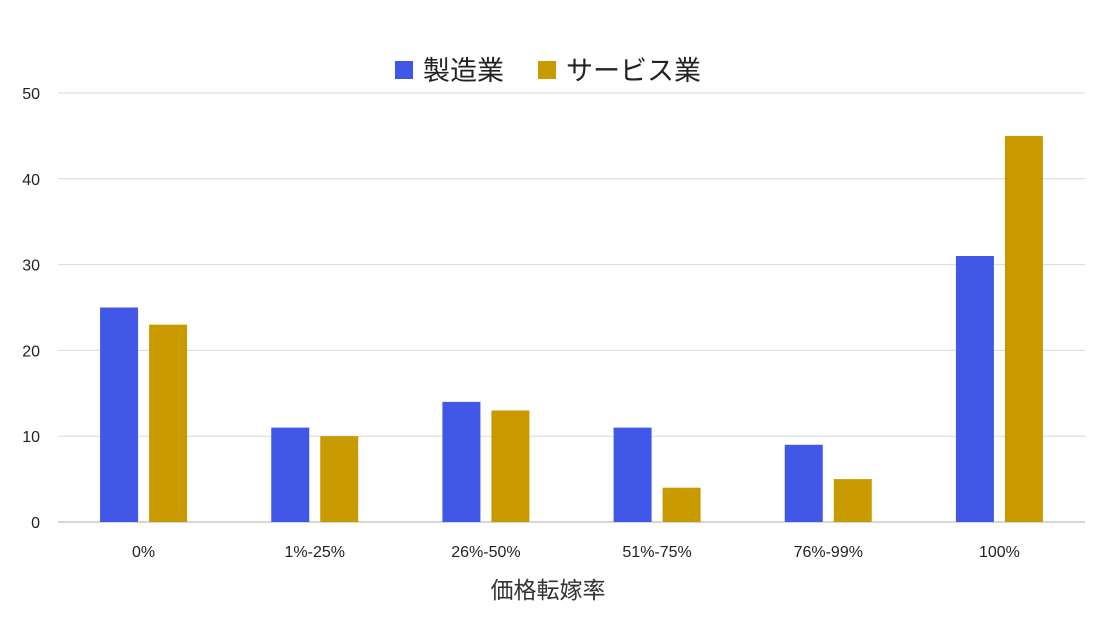 This screenshot has width=1098, height=622. I want to click on x-tick-label: 1%-25%, so click(315, 552).